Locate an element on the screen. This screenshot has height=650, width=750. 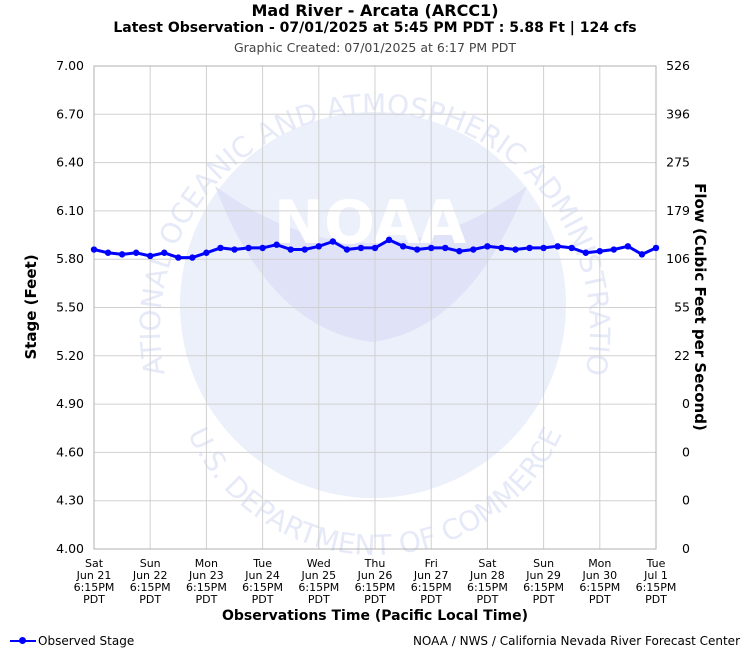
y-axis-label: Stage (Feet) is located at coordinates (31, 306).